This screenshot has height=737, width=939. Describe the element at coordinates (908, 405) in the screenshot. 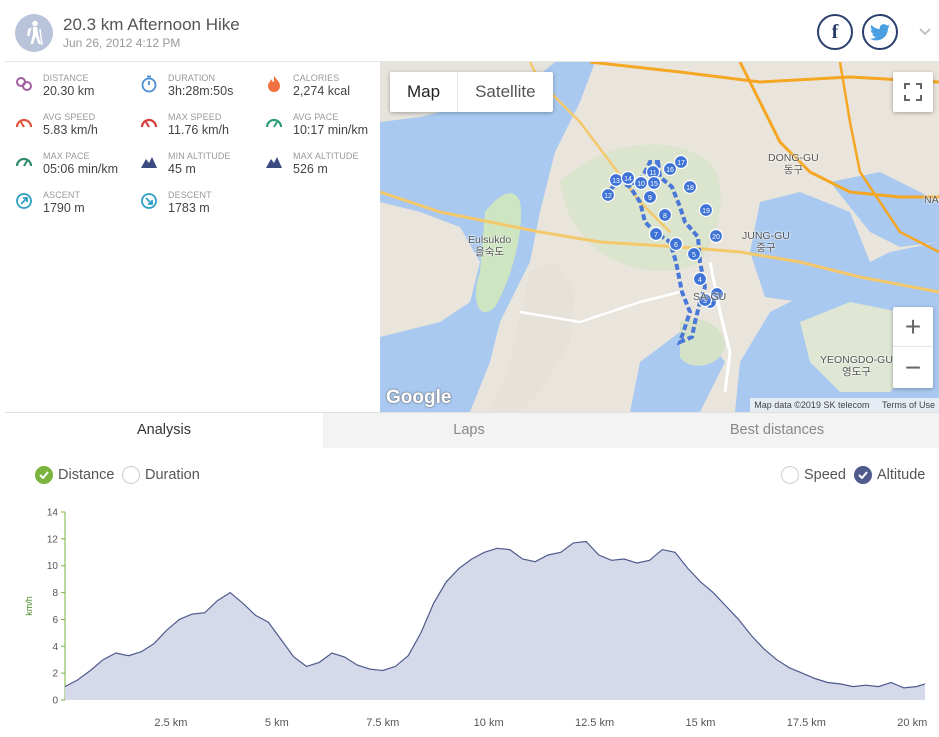

I see `terms-of-use-link: Terms of Use` at that location.